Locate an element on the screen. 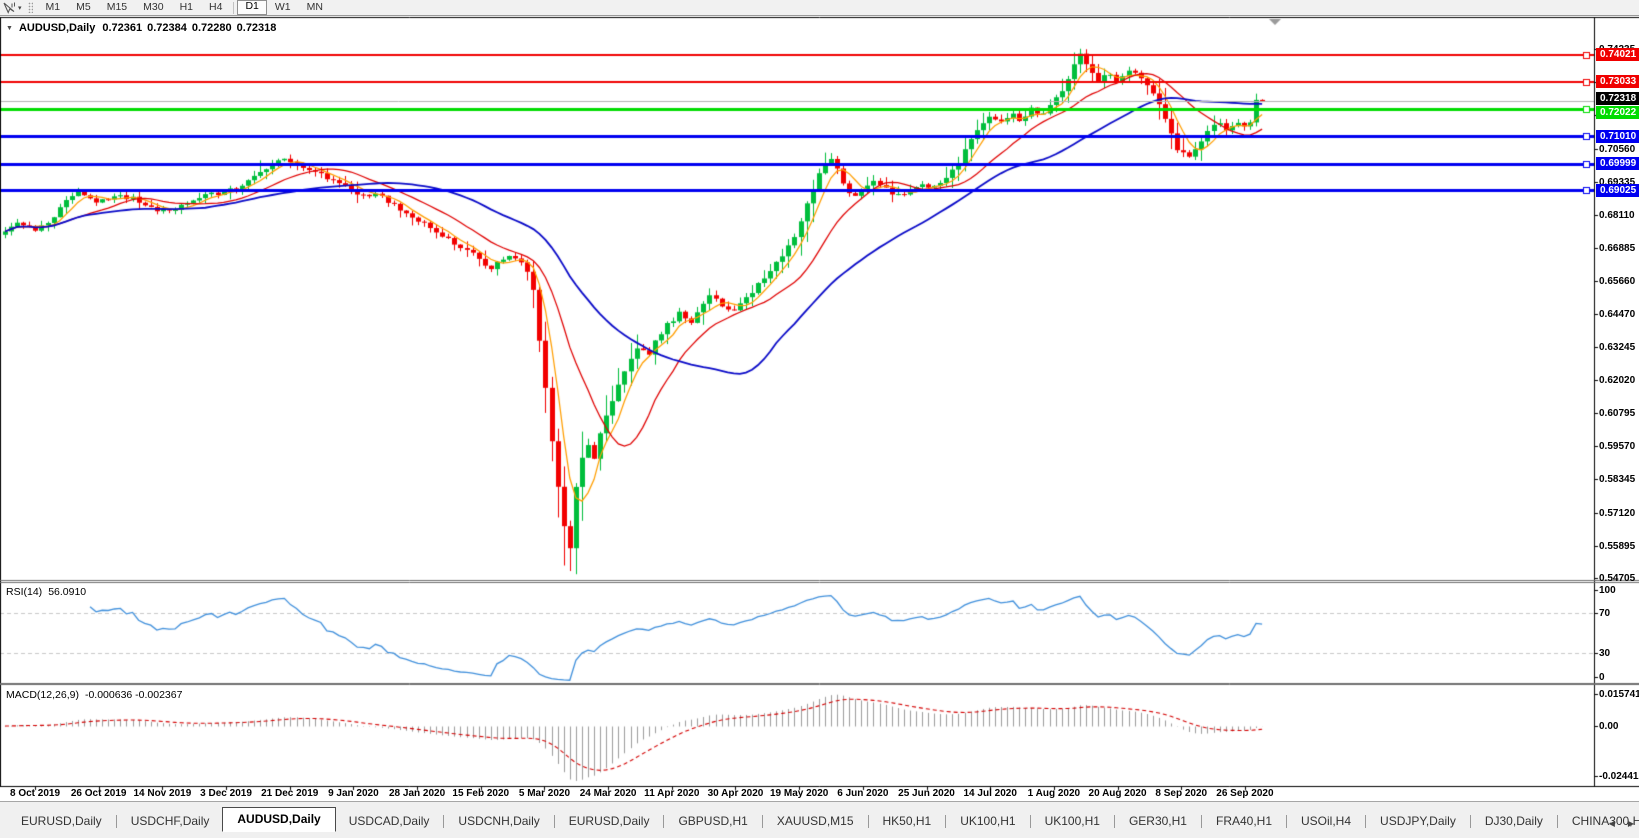 The width and height of the screenshot is (1639, 838). chart-tab-china300-h1: CHINA300,H1 is located at coordinates (1605, 821).